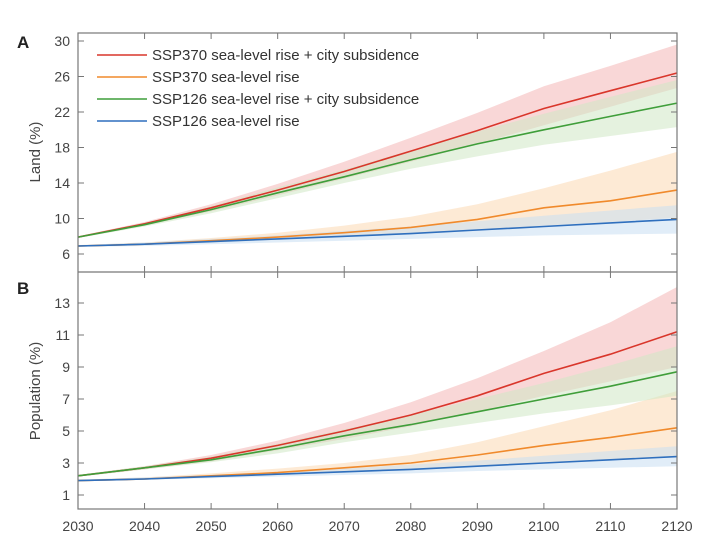  Describe the element at coordinates (543, 526) in the screenshot. I see `x-tick-label: 2100` at that location.